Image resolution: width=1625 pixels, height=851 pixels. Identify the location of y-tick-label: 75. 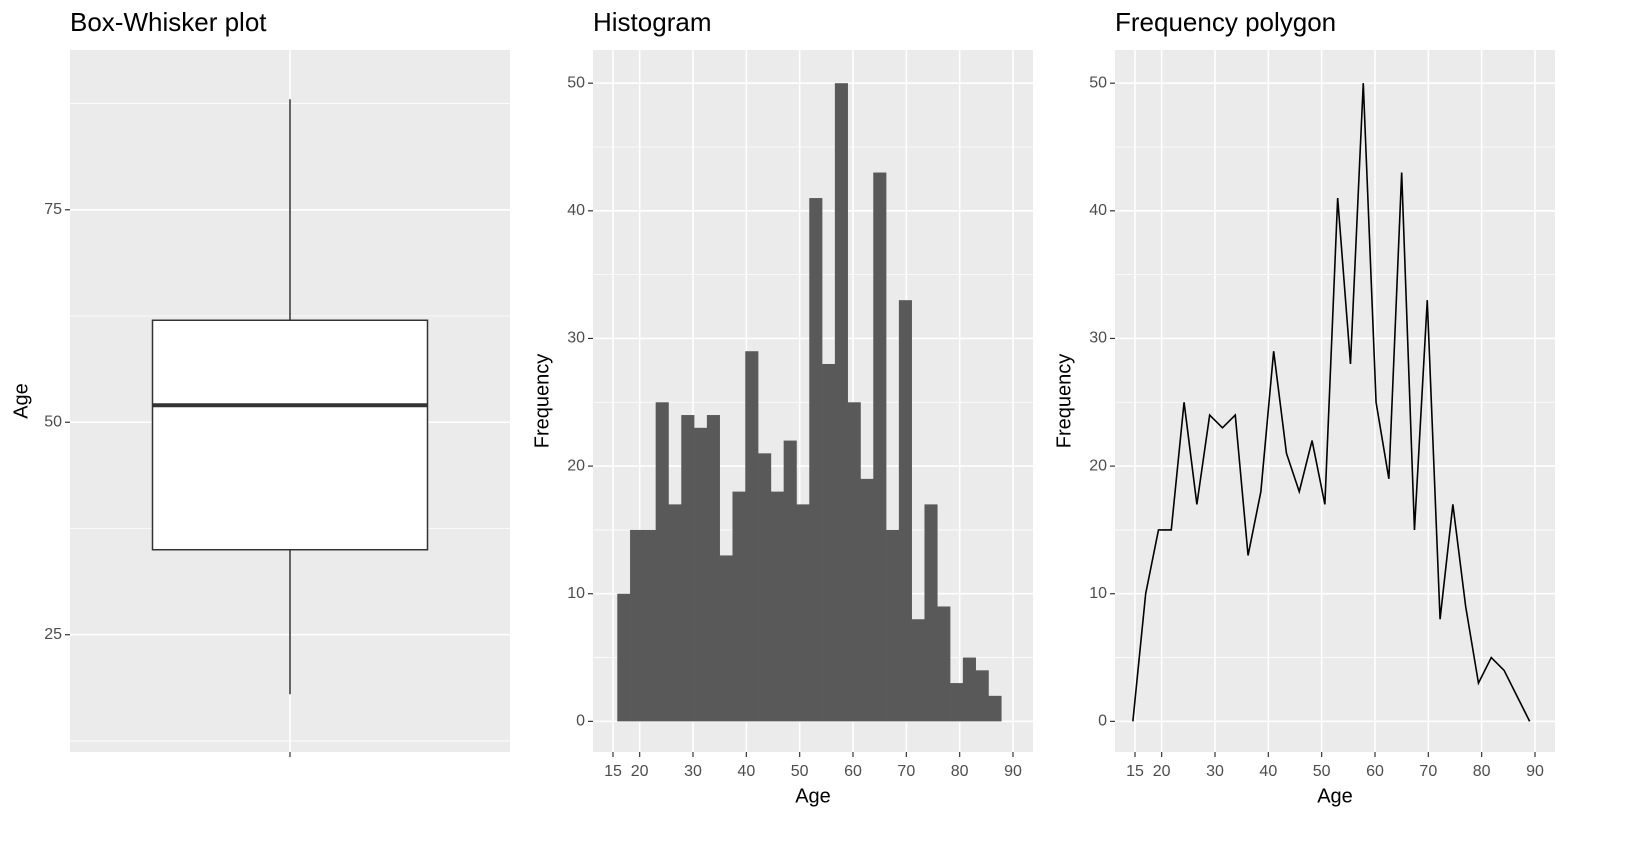
(53, 209).